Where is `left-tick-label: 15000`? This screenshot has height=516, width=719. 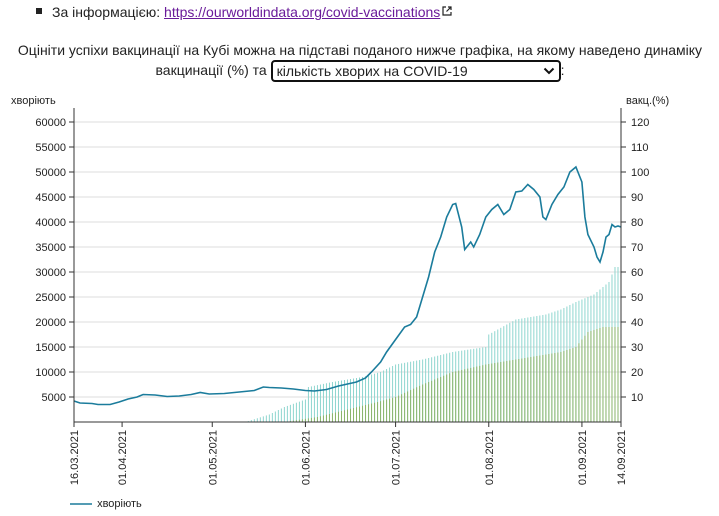 left-tick-label: 15000 is located at coordinates (50, 348).